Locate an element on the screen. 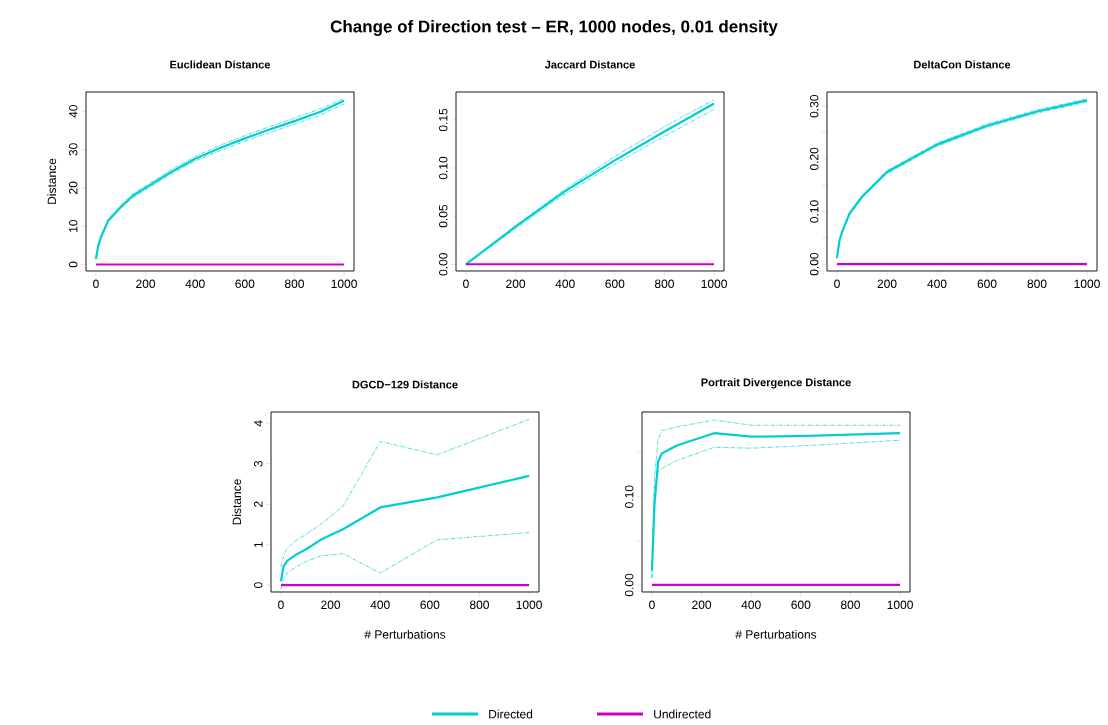 This screenshot has width=1108, height=725. legend-label: Undirected is located at coordinates (682, 714).